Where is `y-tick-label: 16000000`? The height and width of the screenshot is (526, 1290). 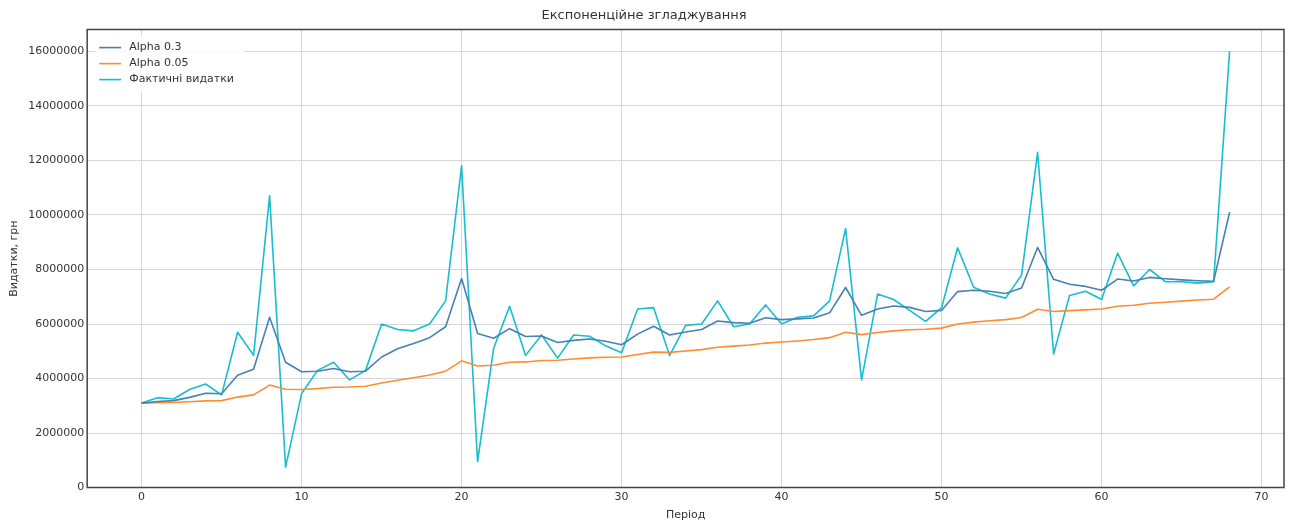 y-tick-label: 16000000 is located at coordinates (56, 51).